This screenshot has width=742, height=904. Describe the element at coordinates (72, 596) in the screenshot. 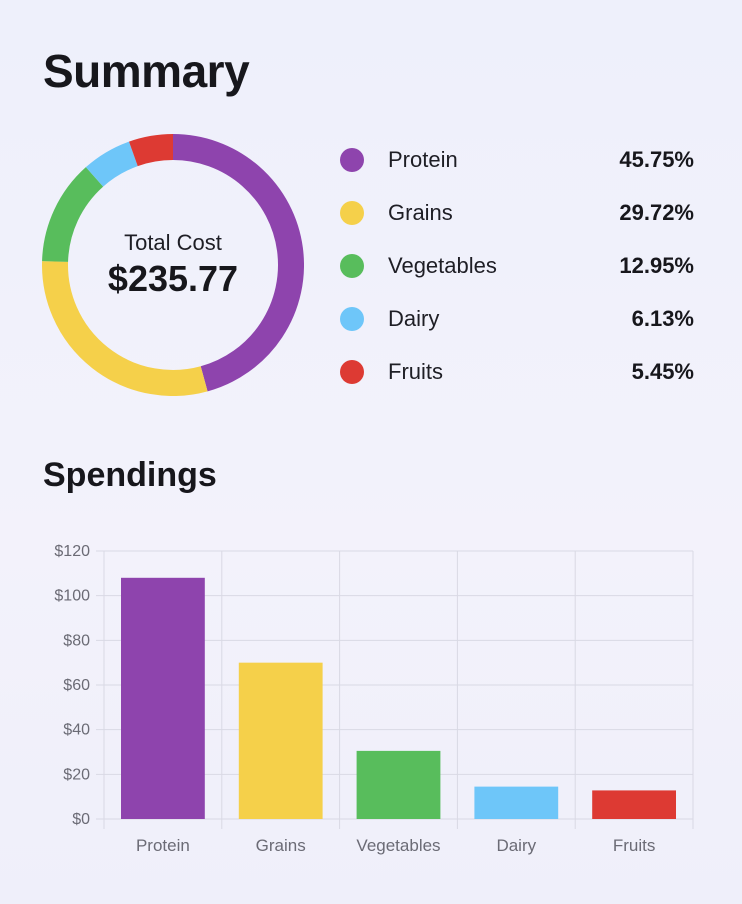

I see `y-tick-label: $100` at that location.